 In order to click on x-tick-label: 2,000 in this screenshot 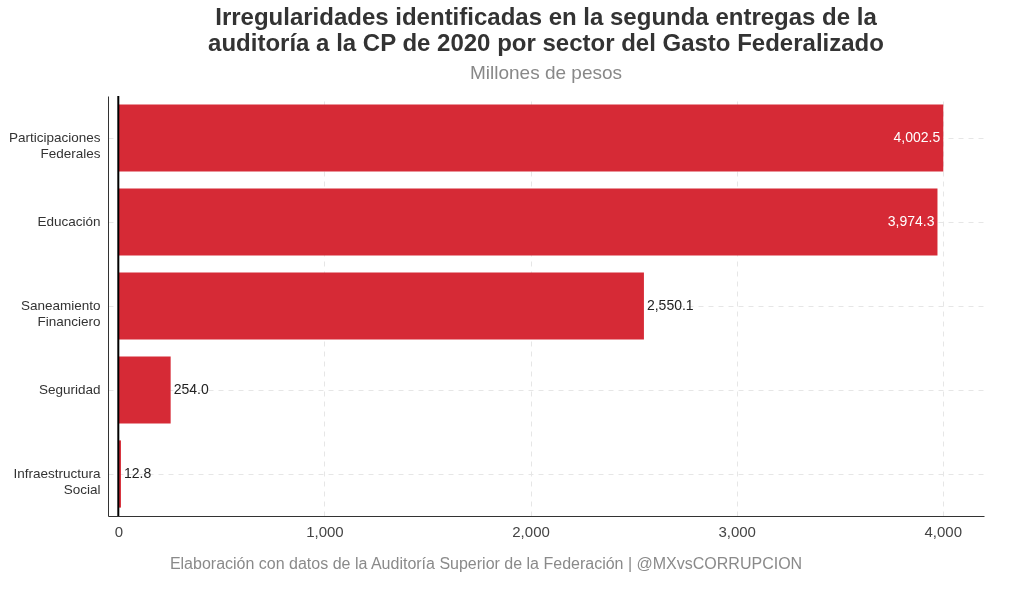, I will do `click(531, 531)`.